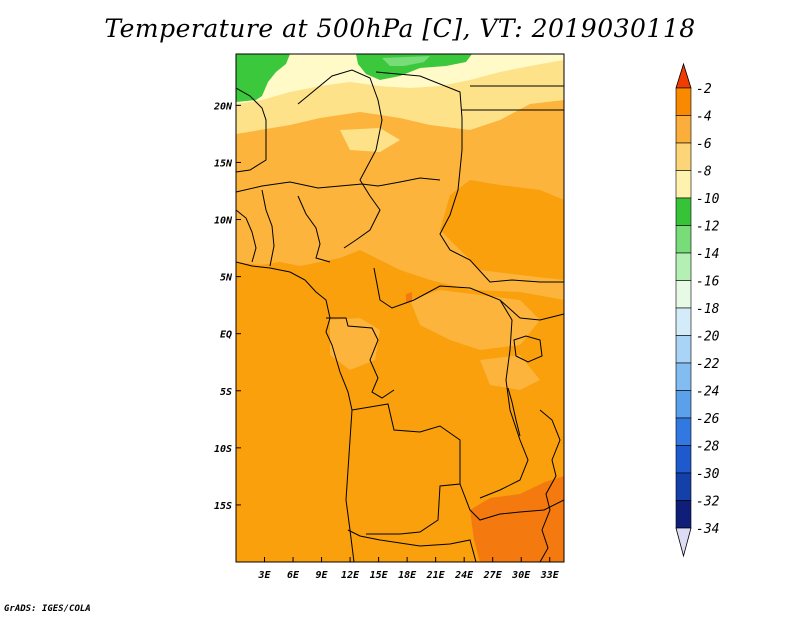 The width and height of the screenshot is (800, 618). I want to click on colorbar-label: -8, so click(704, 172).